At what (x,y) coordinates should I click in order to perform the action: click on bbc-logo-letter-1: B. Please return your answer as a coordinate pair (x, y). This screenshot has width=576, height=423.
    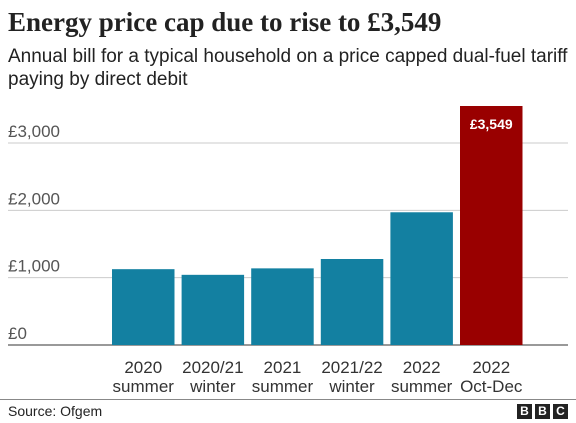
    Looking at the image, I should click on (524, 411).